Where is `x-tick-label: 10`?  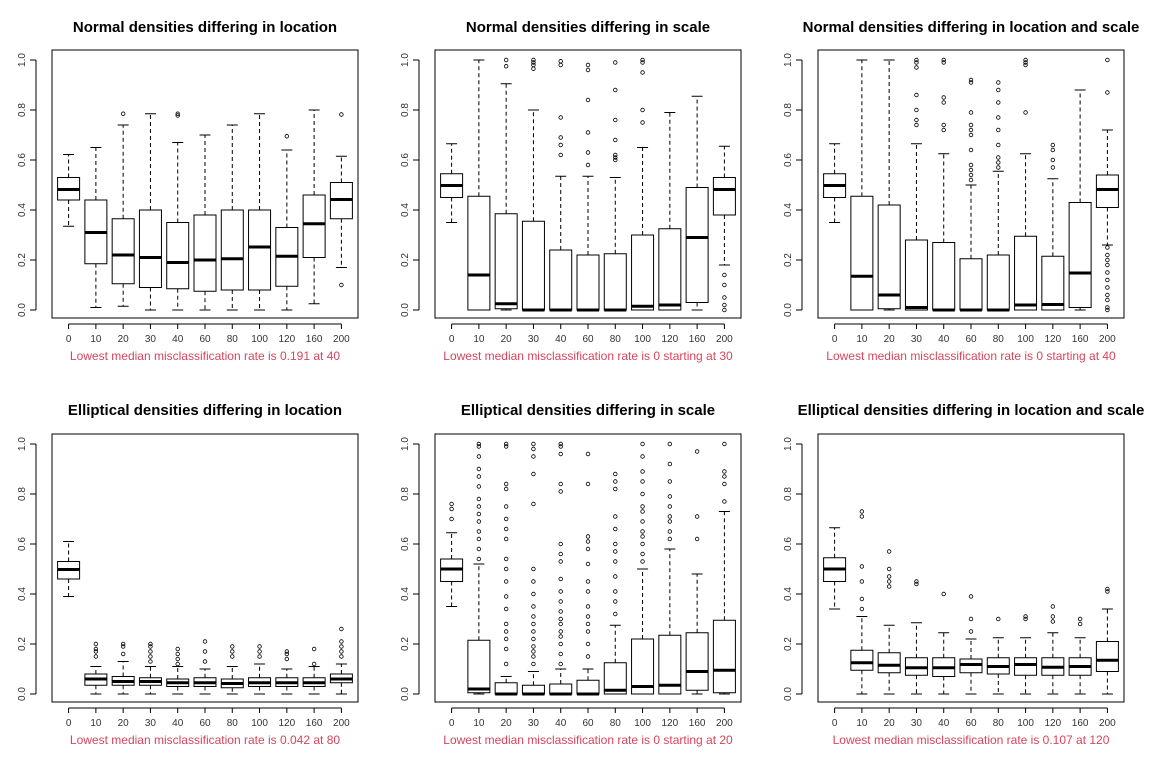 x-tick-label: 10 is located at coordinates (479, 339).